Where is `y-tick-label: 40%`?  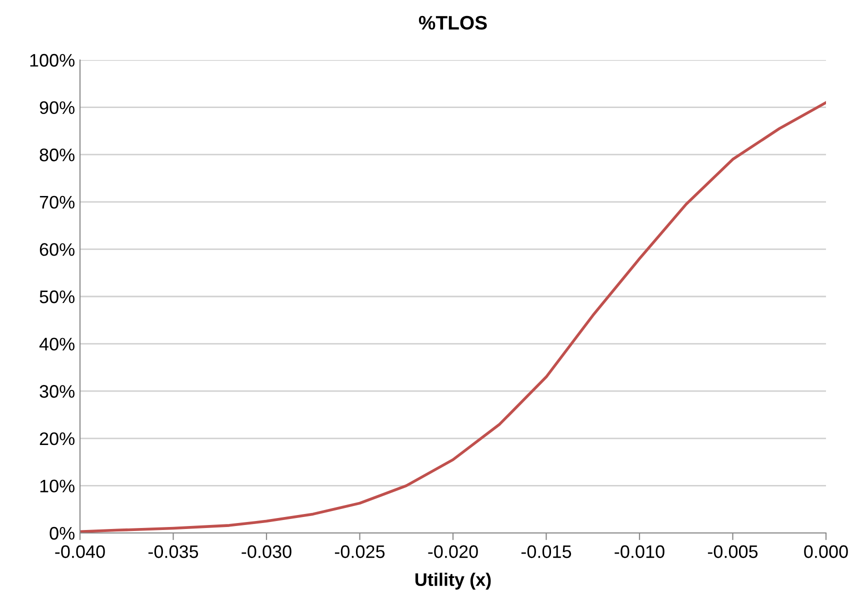
y-tick-label: 40% is located at coordinates (56, 344).